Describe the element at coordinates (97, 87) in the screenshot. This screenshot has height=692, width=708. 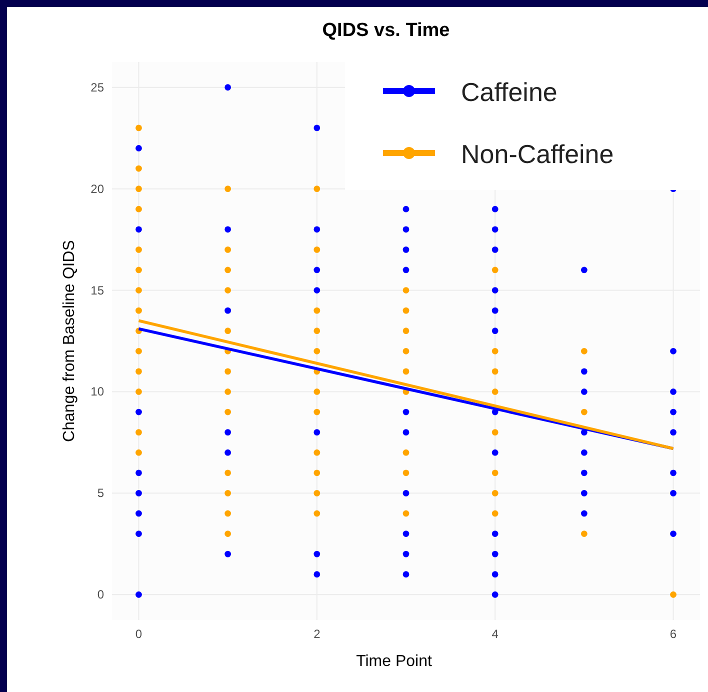
I see `y-tick-label: 25` at that location.